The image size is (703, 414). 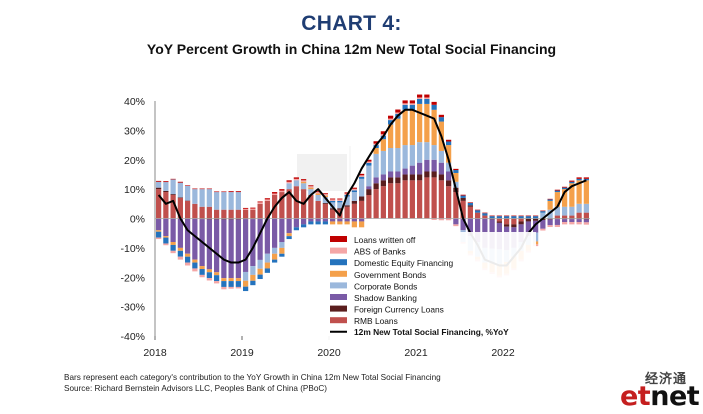 What do you see at coordinates (351, 23) in the screenshot?
I see `chart-title: CHART 4:` at bounding box center [351, 23].